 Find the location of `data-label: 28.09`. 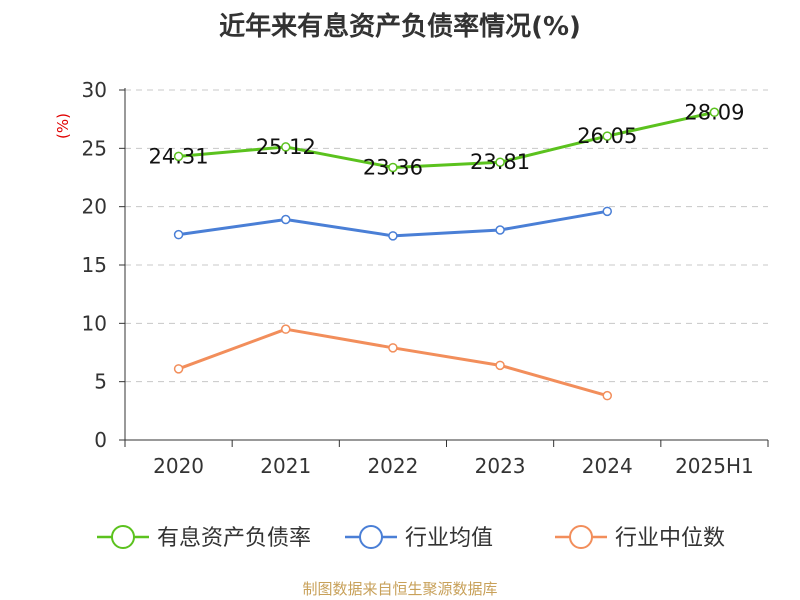

data-label: 28.09 is located at coordinates (714, 112).